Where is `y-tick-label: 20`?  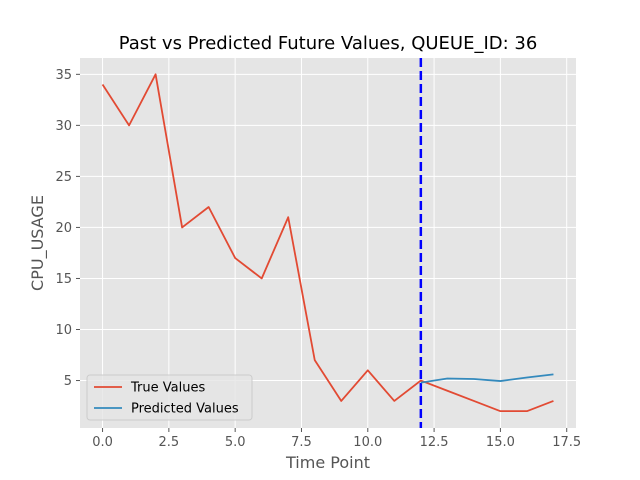 y-tick-label: 20 is located at coordinates (63, 228).